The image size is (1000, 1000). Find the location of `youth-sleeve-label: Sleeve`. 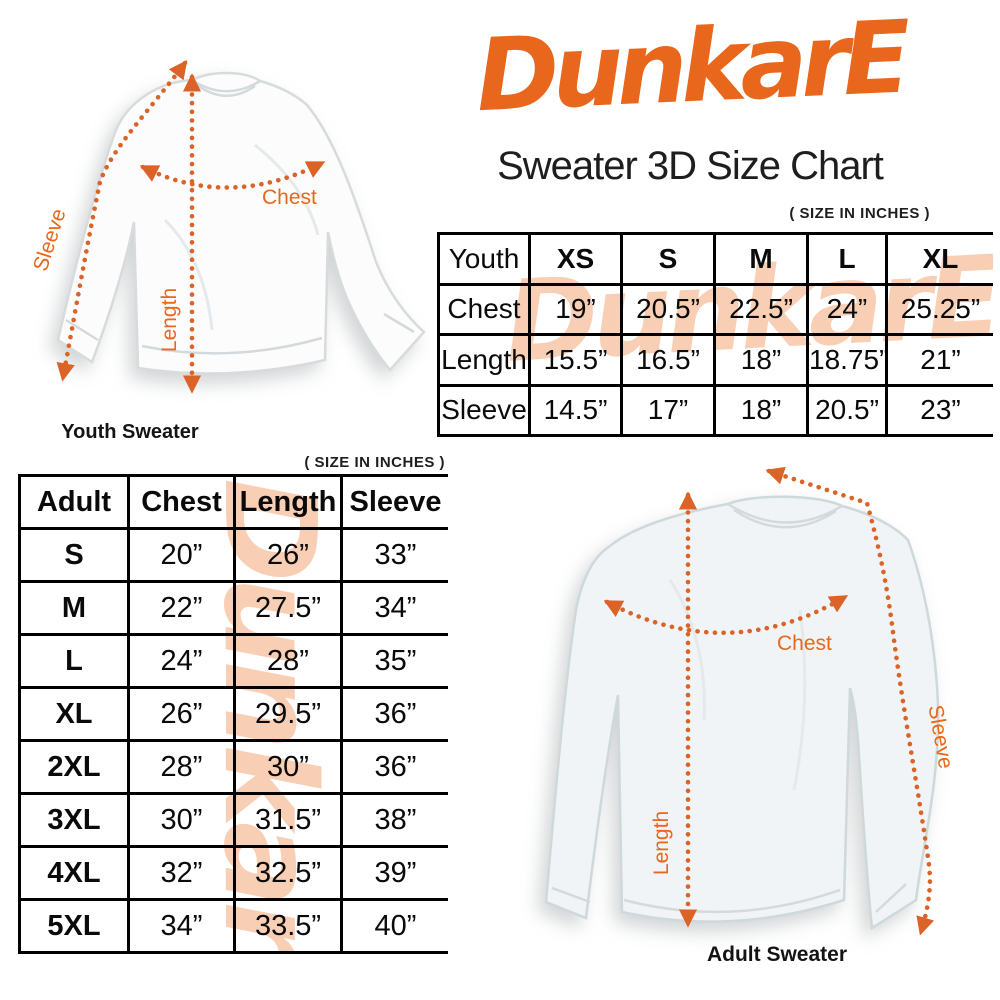

youth-sleeve-label: Sleeve is located at coordinates (50, 240).